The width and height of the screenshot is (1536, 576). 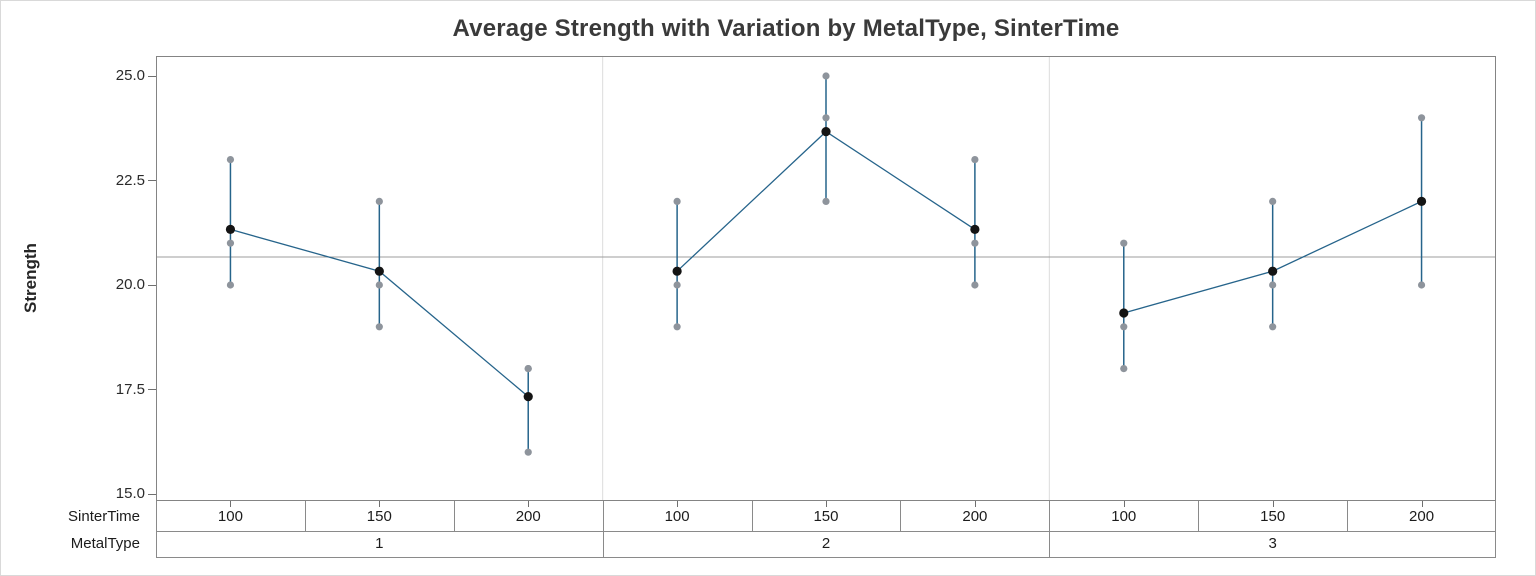 What do you see at coordinates (130, 493) in the screenshot?
I see `y-tick-label: 15.0` at bounding box center [130, 493].